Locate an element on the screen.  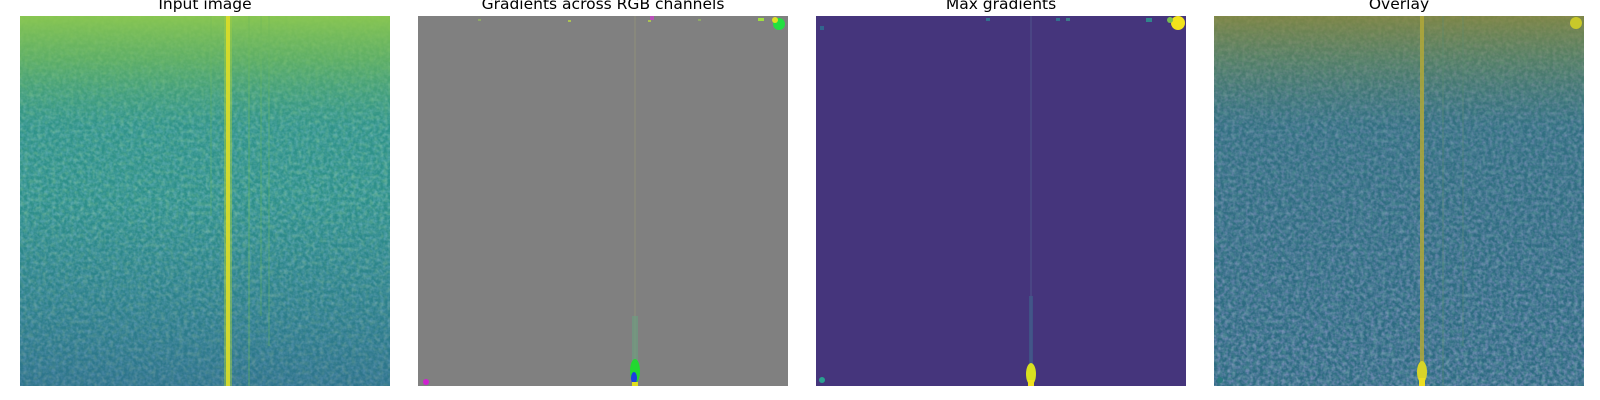
panel-title: Overlay is located at coordinates (1399, 6).